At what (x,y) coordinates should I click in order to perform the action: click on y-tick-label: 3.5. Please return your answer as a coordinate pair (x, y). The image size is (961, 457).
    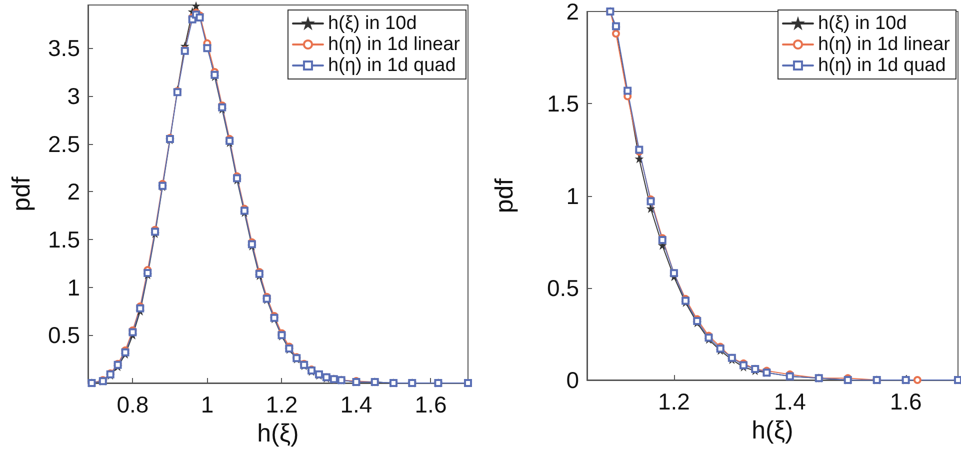
    Looking at the image, I should click on (64, 48).